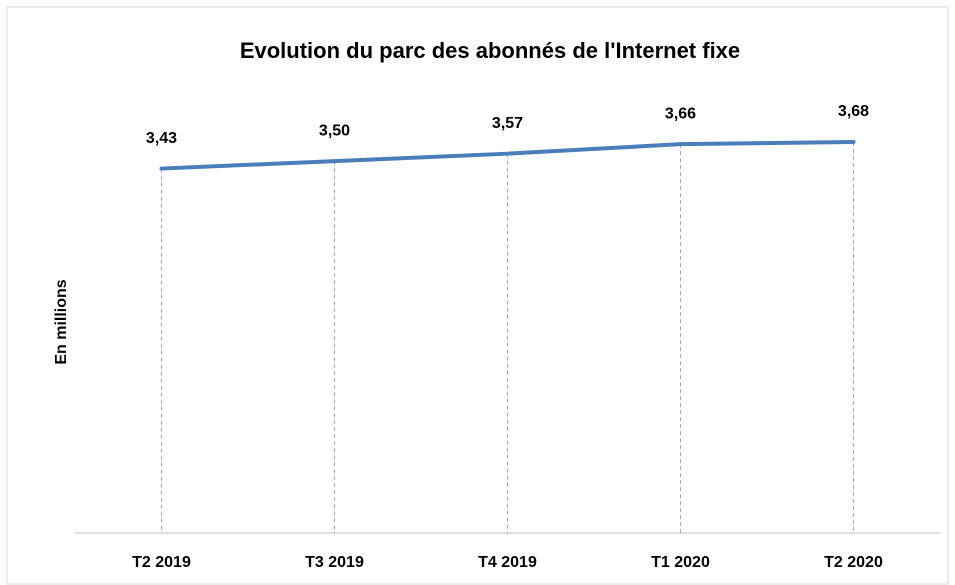  Describe the element at coordinates (680, 562) in the screenshot. I see `x-tick-label: T1 2020` at that location.